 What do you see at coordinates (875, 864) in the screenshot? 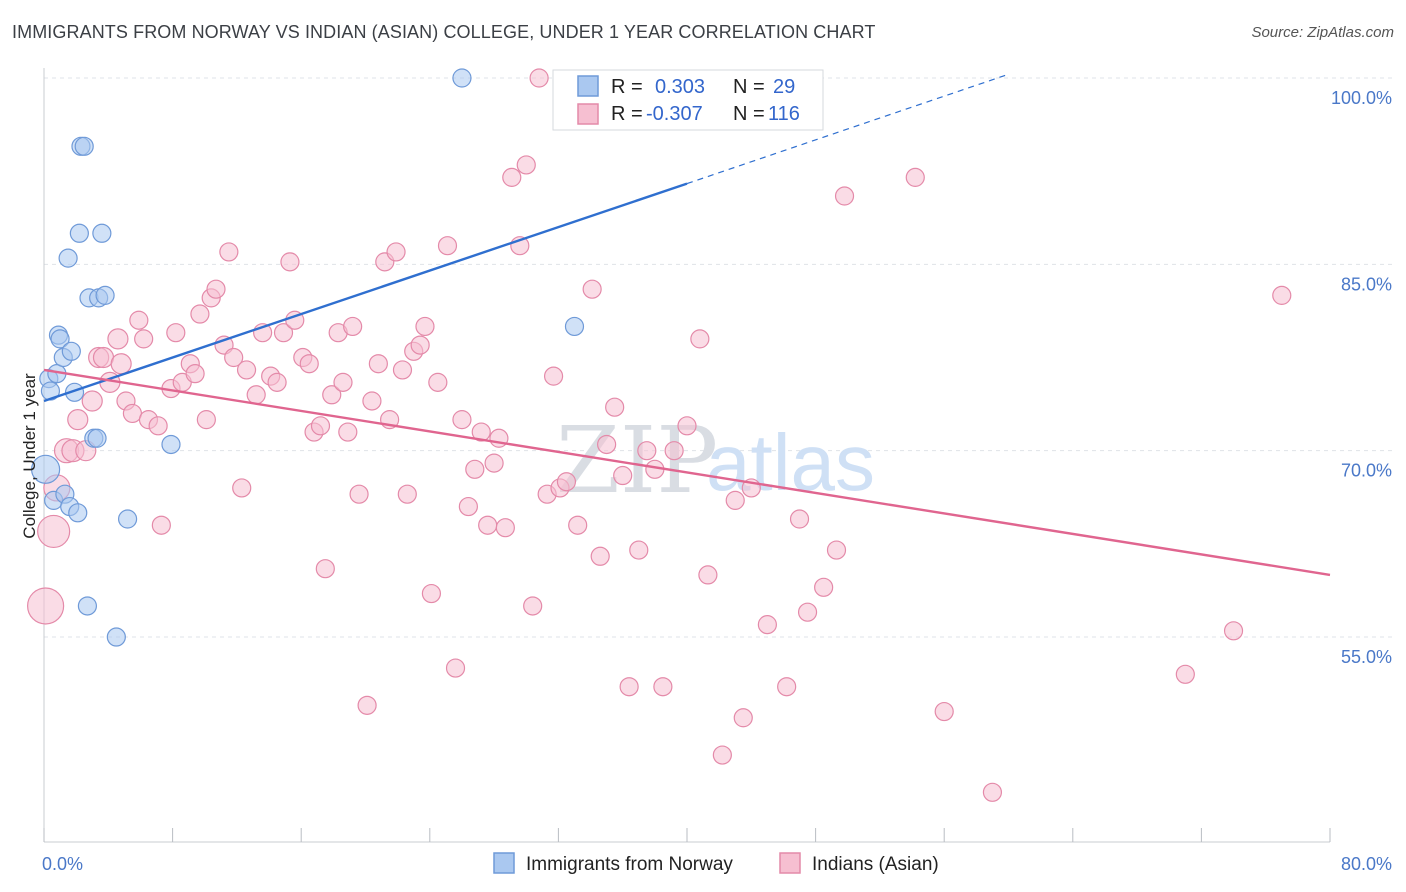
I see `legend-series-indians: Indians (Asian)` at bounding box center [875, 864].